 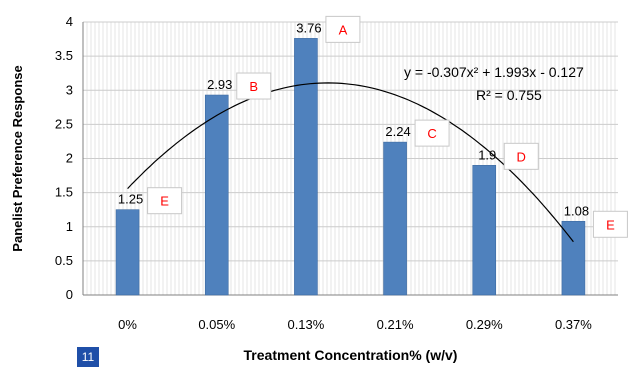 I want to click on y-tick-label: 0, so click(x=69, y=294).